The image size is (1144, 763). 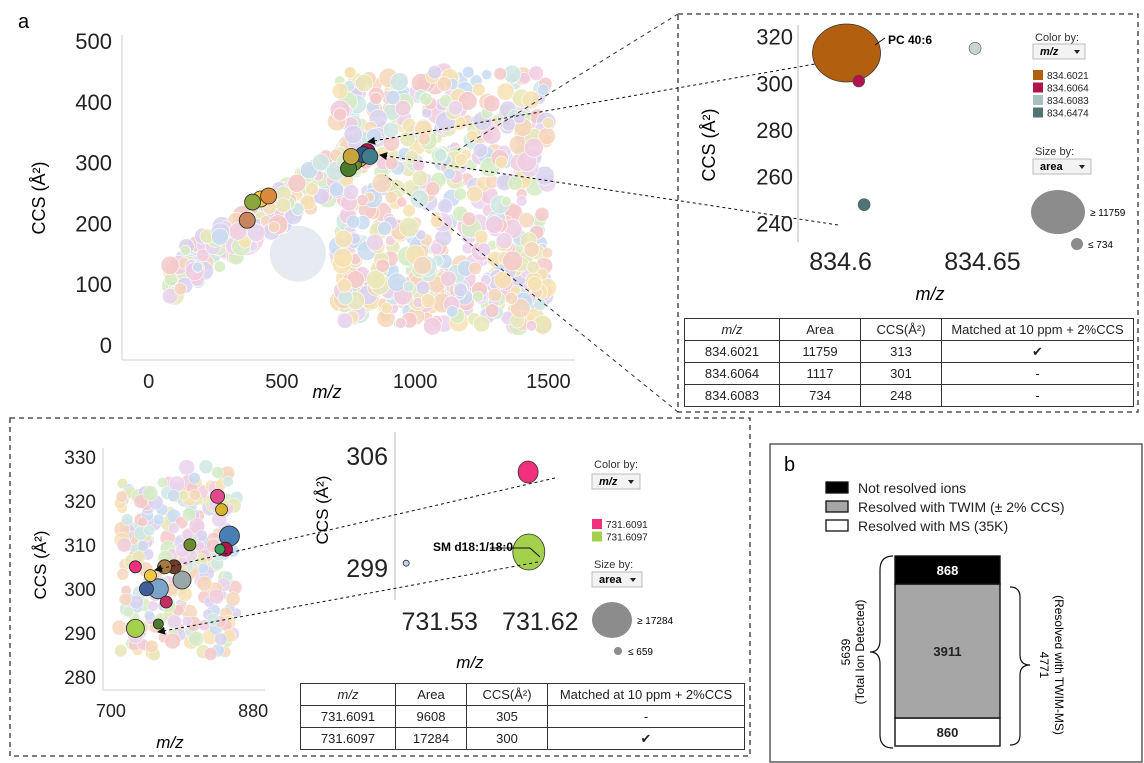 I want to click on x-tick-label: 0, so click(x=148, y=382).